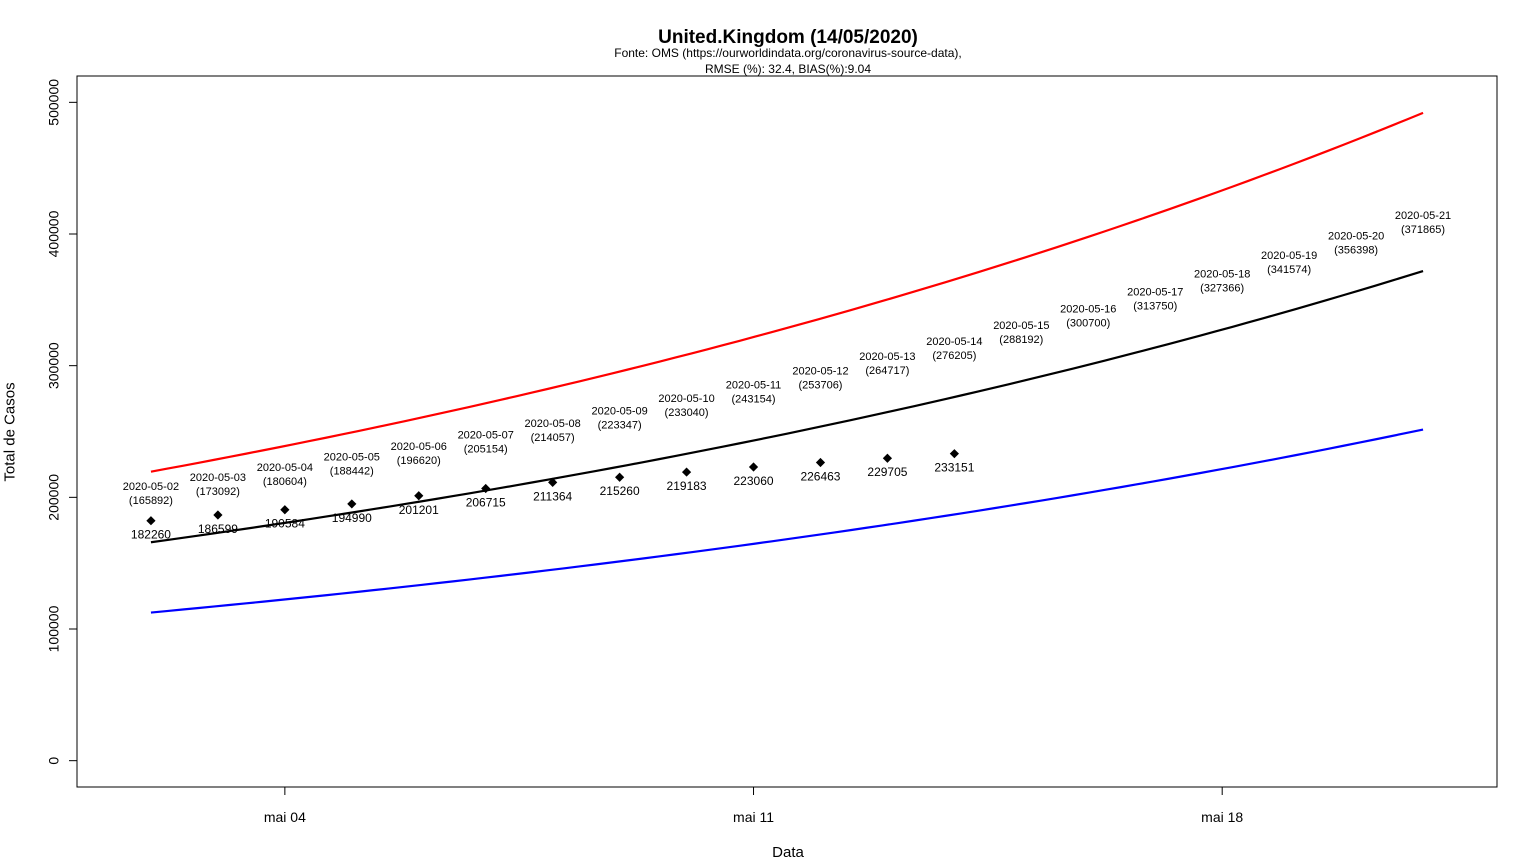  Describe the element at coordinates (419, 447) in the screenshot. I see `prediction-date-label-4: 2020-05-06` at that location.